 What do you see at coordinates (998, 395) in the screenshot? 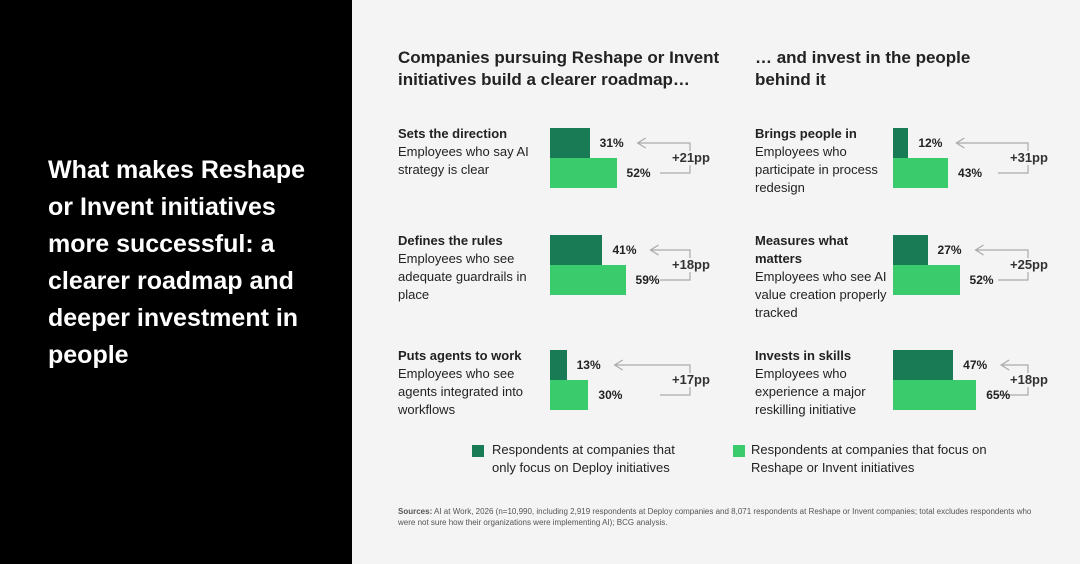
I see `value-label: 65%` at bounding box center [998, 395].